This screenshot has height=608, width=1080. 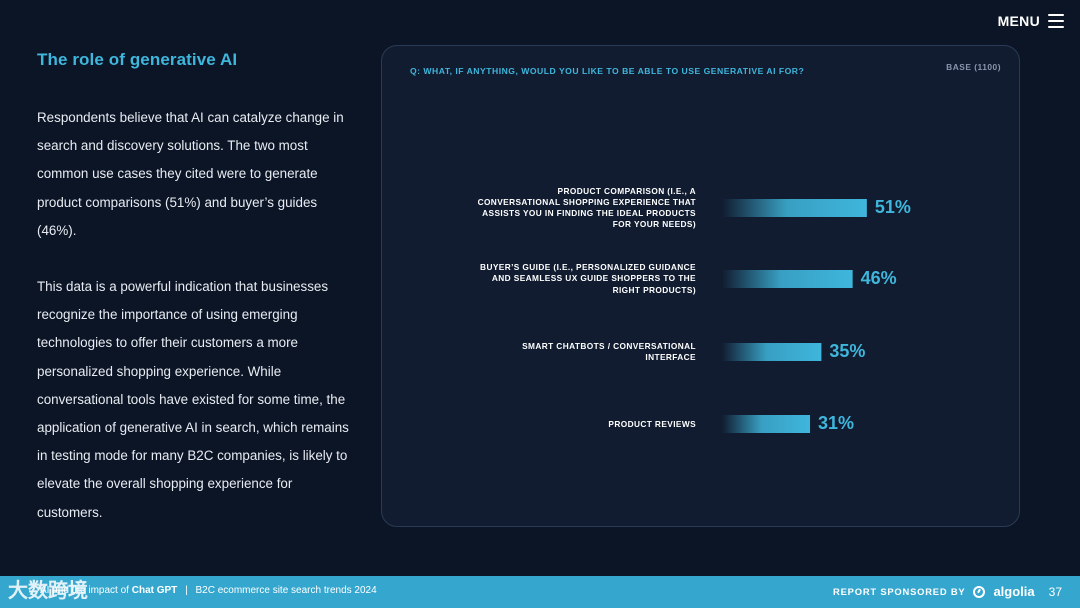 I want to click on page-number: 37, so click(x=1055, y=591).